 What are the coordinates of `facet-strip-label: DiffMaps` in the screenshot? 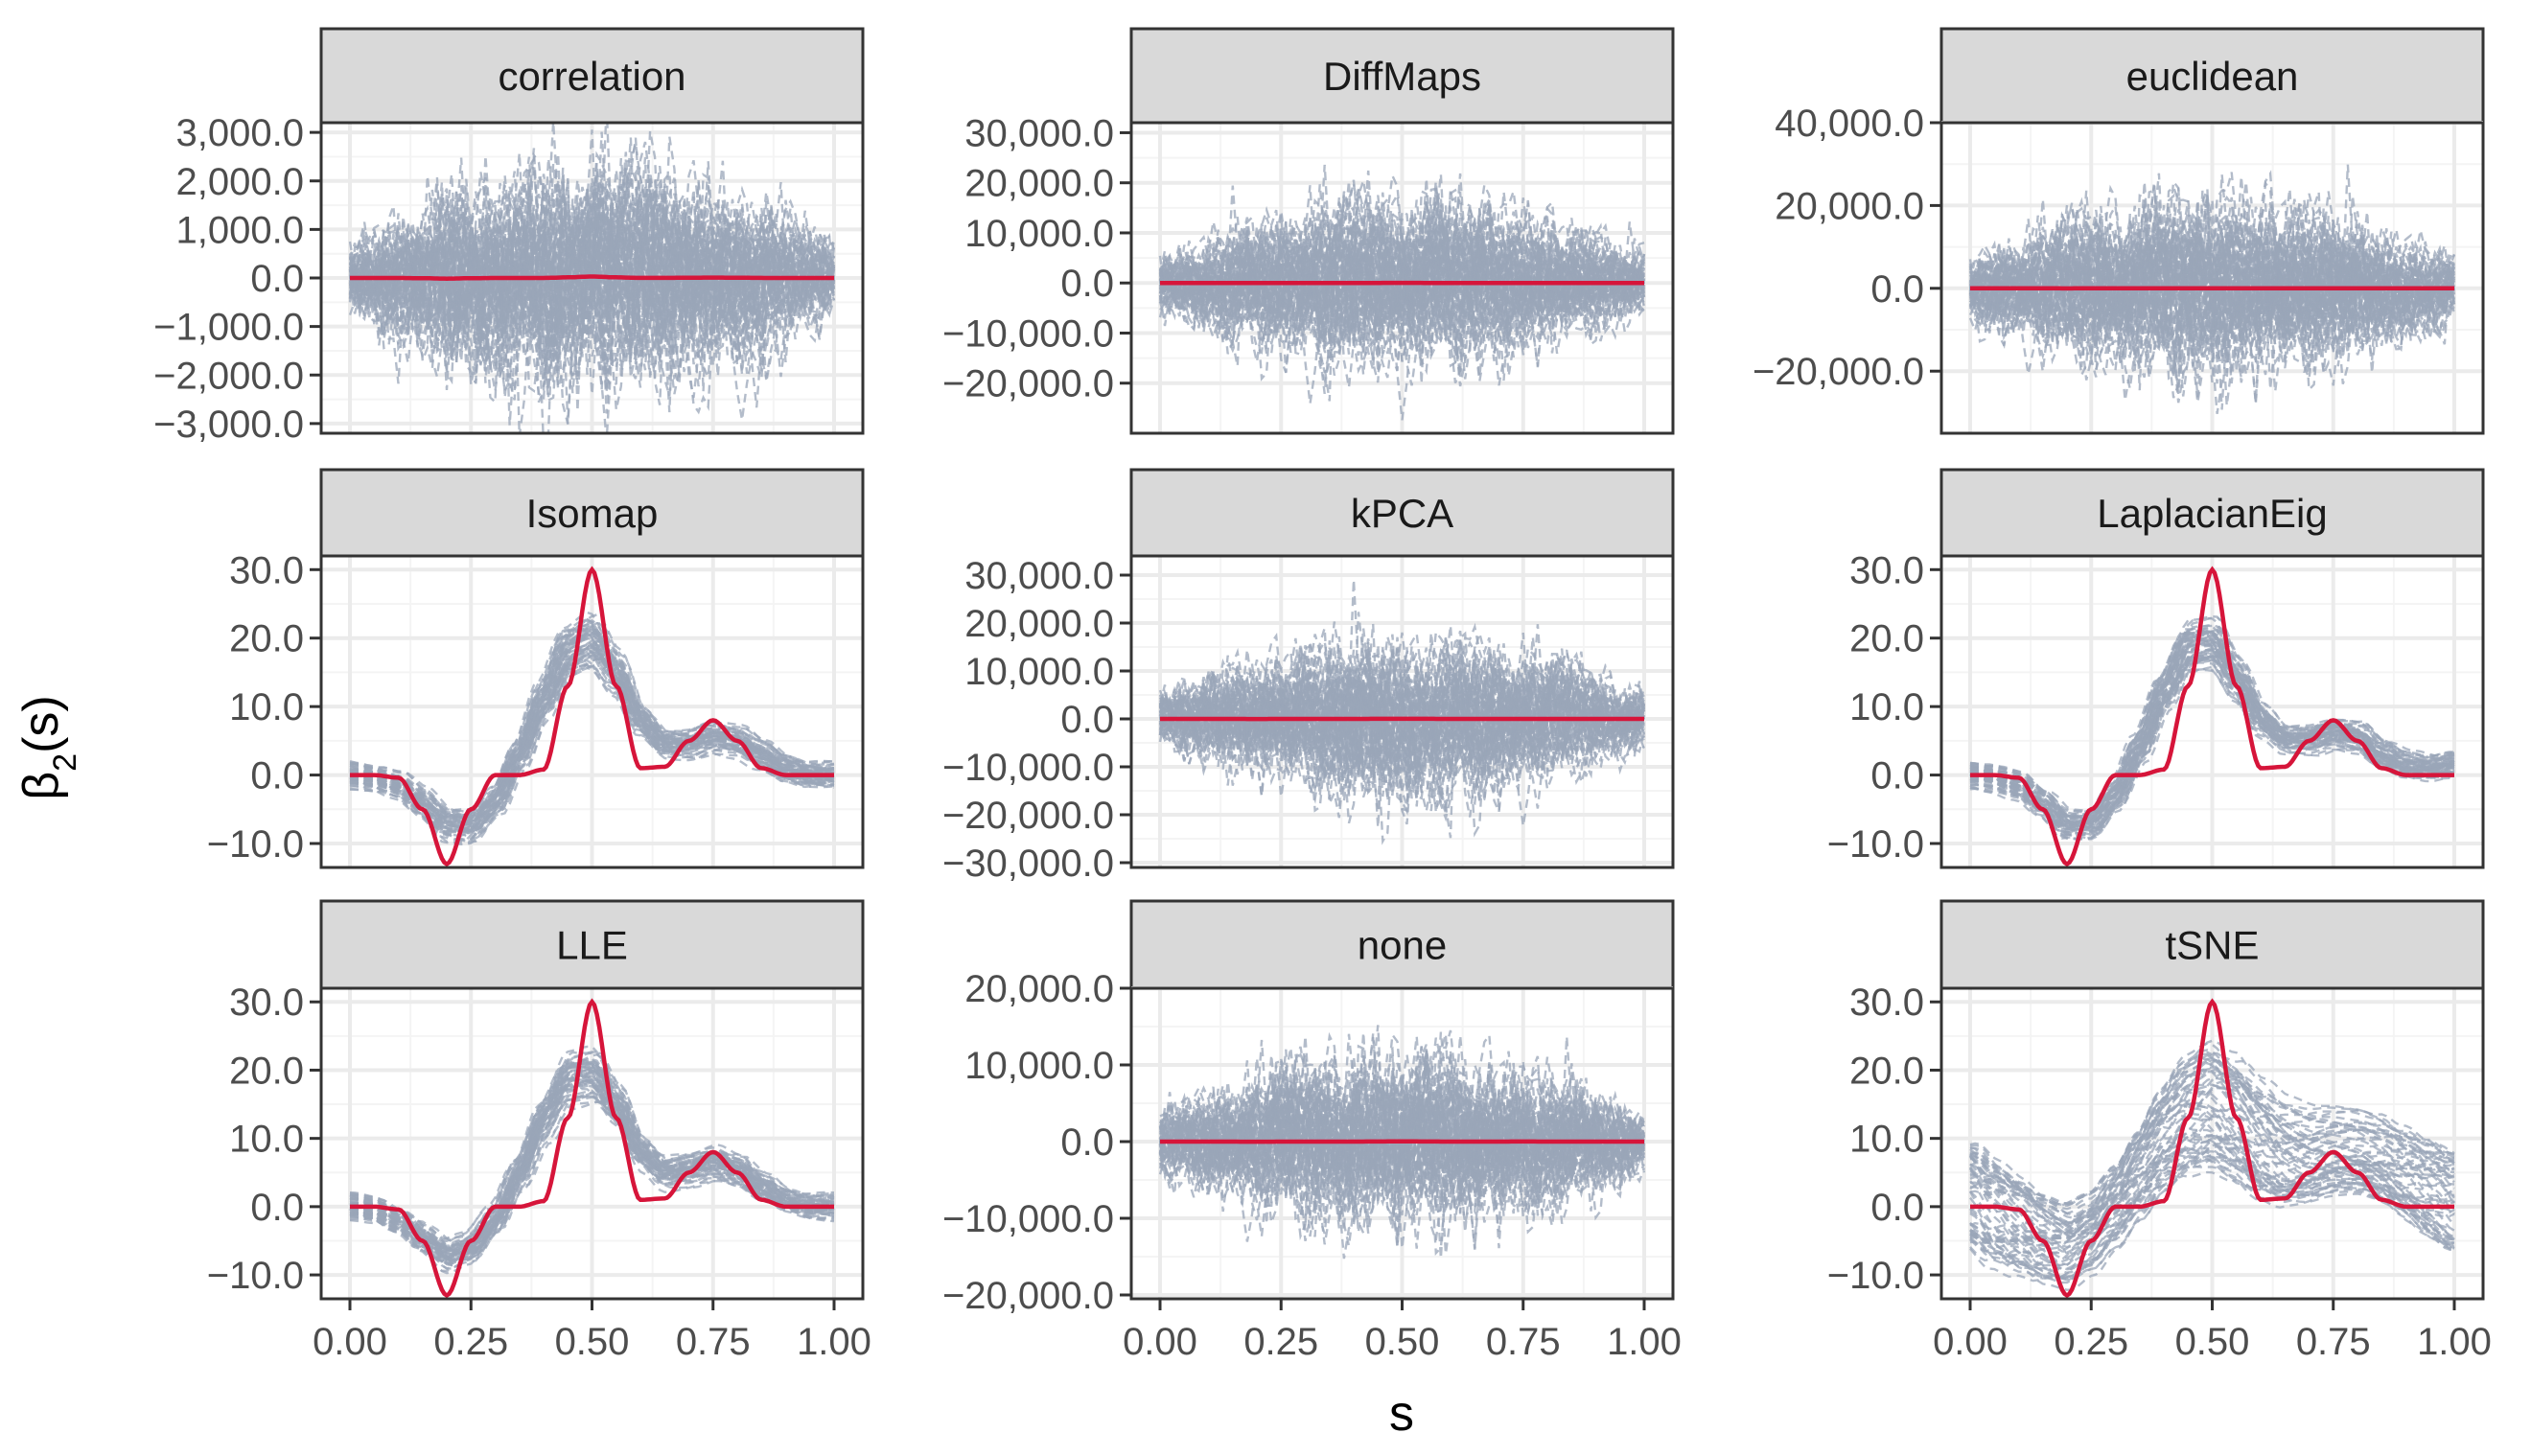 It's located at (1402, 76).